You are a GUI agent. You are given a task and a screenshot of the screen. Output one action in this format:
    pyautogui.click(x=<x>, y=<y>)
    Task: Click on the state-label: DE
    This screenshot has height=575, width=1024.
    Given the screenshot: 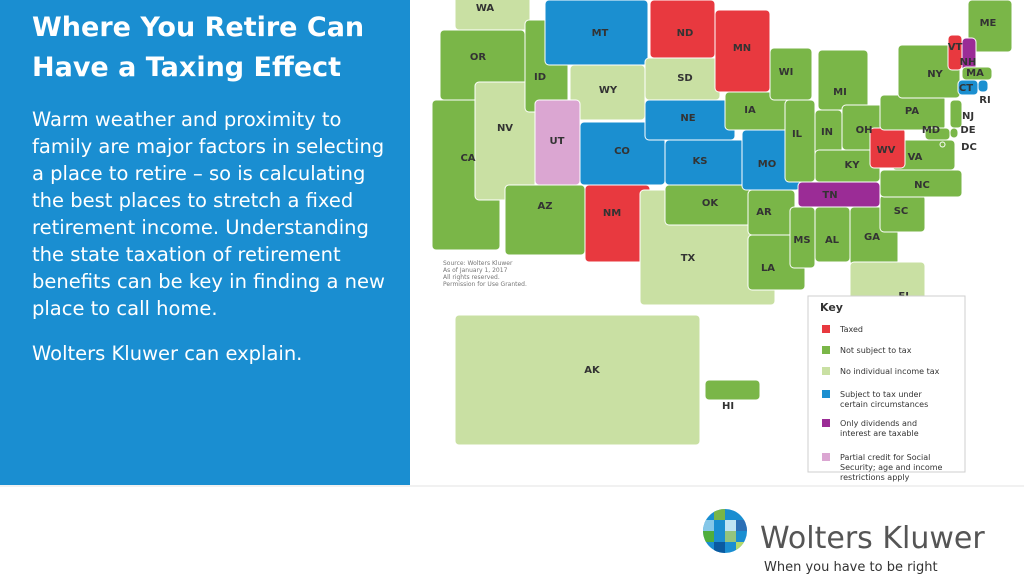 What is the action you would take?
    pyautogui.click(x=967, y=130)
    